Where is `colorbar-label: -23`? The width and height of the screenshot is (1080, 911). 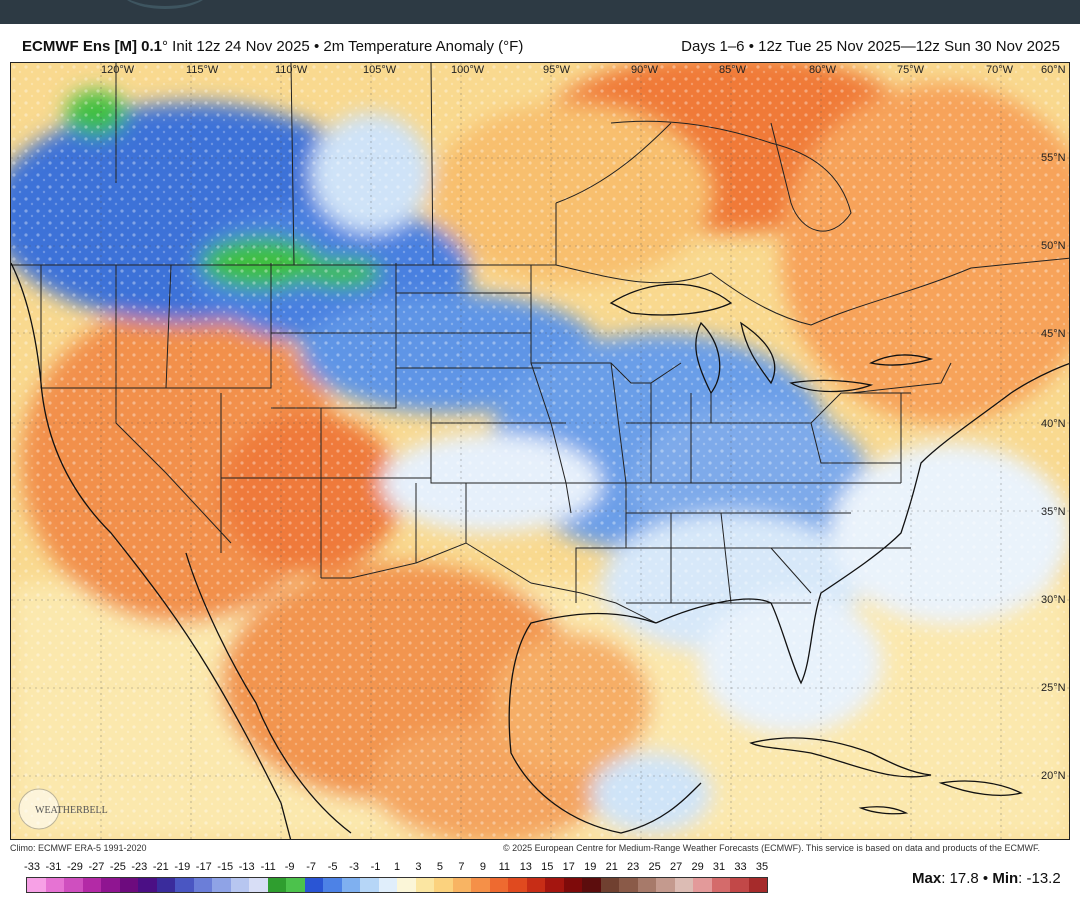 colorbar-label: -23 is located at coordinates (139, 867).